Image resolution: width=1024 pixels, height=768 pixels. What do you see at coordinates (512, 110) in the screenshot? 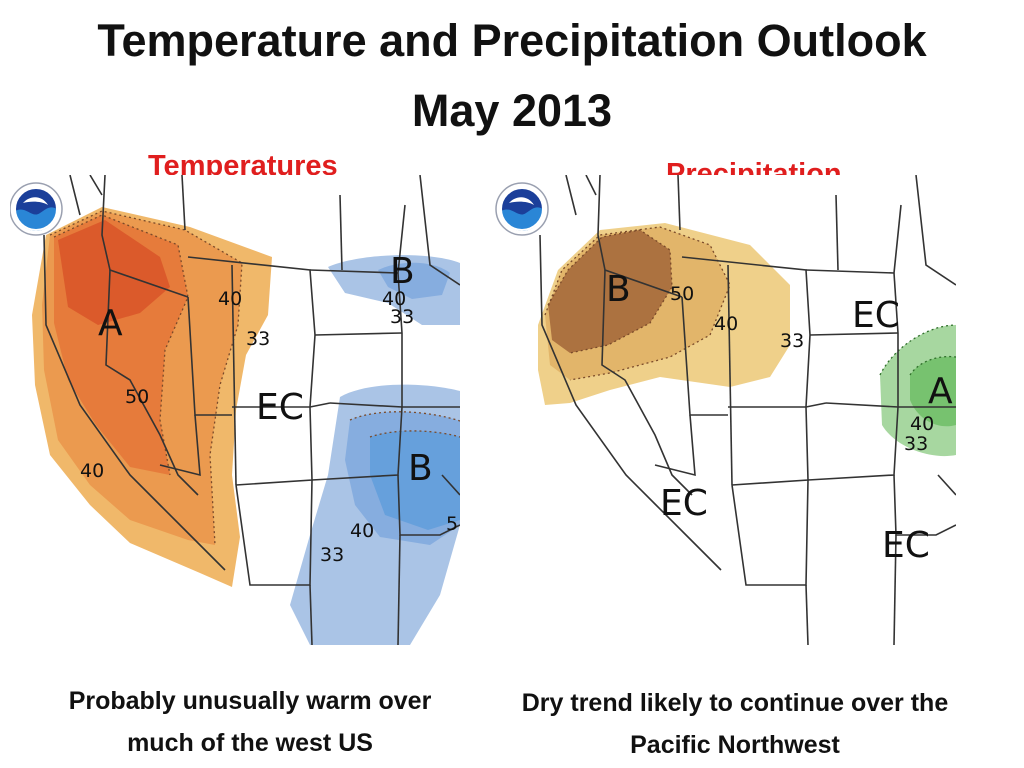
I see `slide-title-line2: May 2013` at bounding box center [512, 110].